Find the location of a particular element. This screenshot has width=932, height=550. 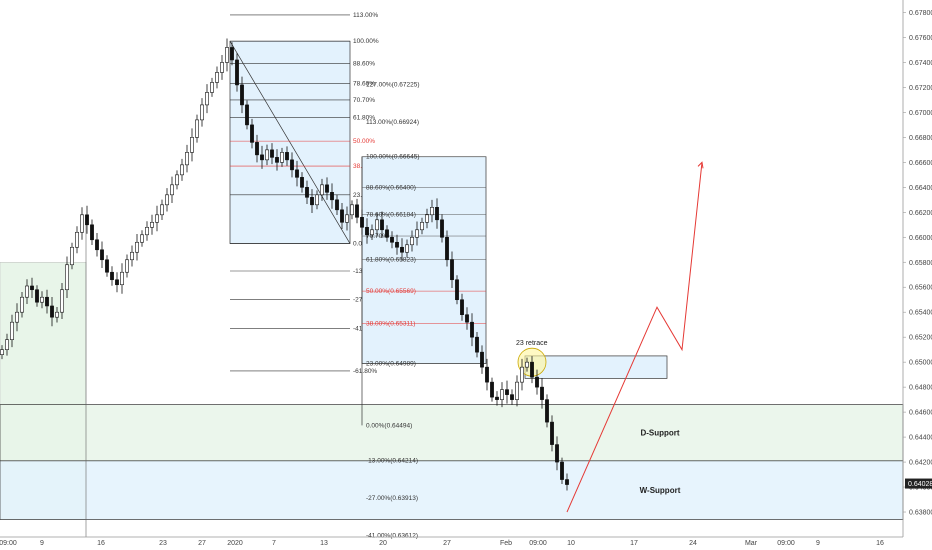

price-tick-label: 0.67200 is located at coordinates (920, 88).